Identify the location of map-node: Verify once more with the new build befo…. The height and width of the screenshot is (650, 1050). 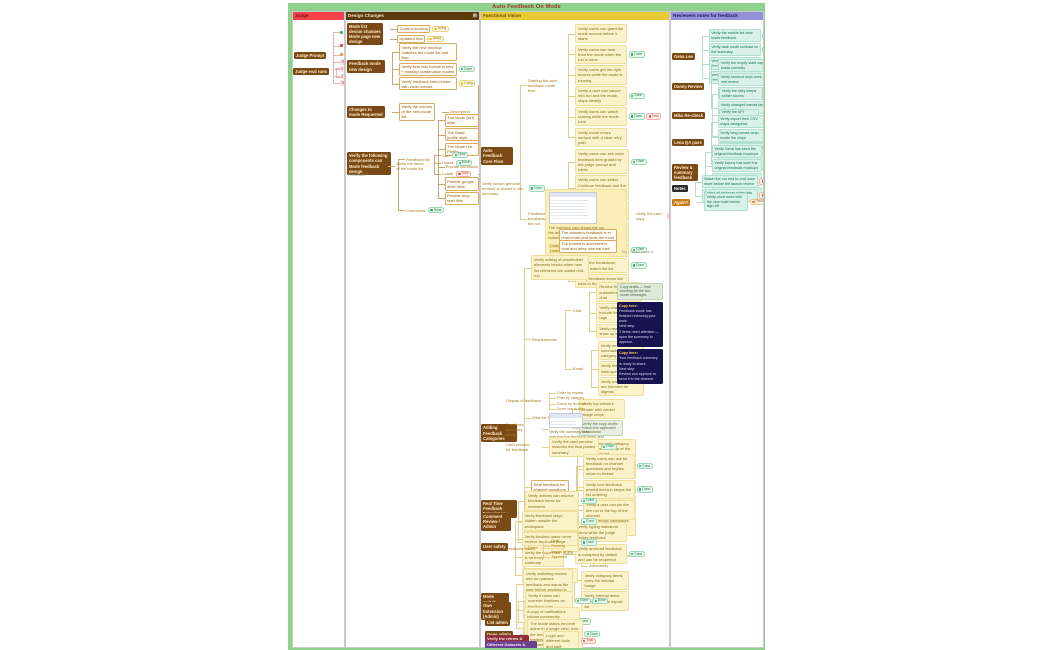
(726, 202).